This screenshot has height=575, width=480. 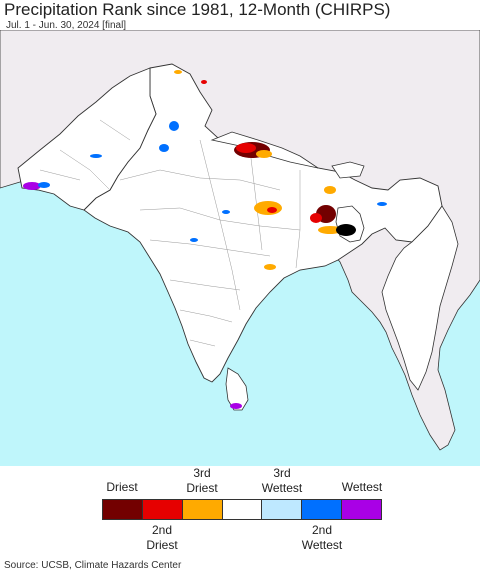 I want to click on legend-swatch-3rd-wettest, so click(x=282, y=509).